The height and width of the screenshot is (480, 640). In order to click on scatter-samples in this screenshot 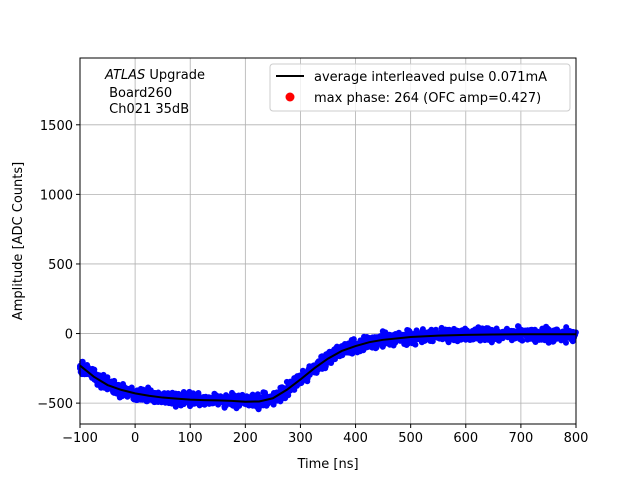, I will do `click(328, 368)`.